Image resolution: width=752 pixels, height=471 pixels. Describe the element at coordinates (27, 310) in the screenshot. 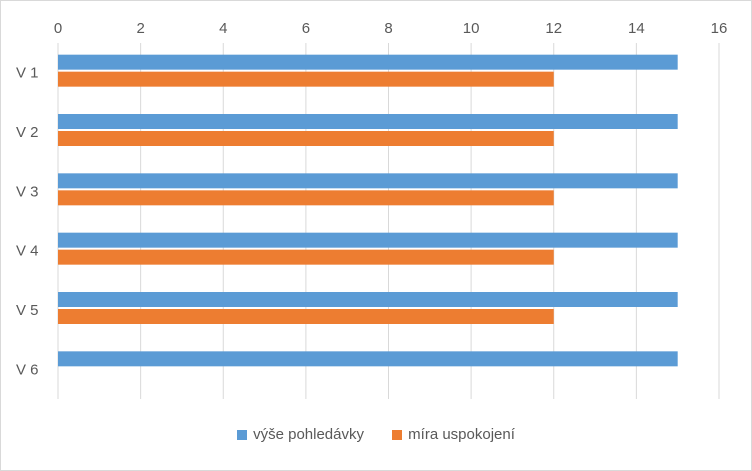

I see `category-label: V 5` at that location.